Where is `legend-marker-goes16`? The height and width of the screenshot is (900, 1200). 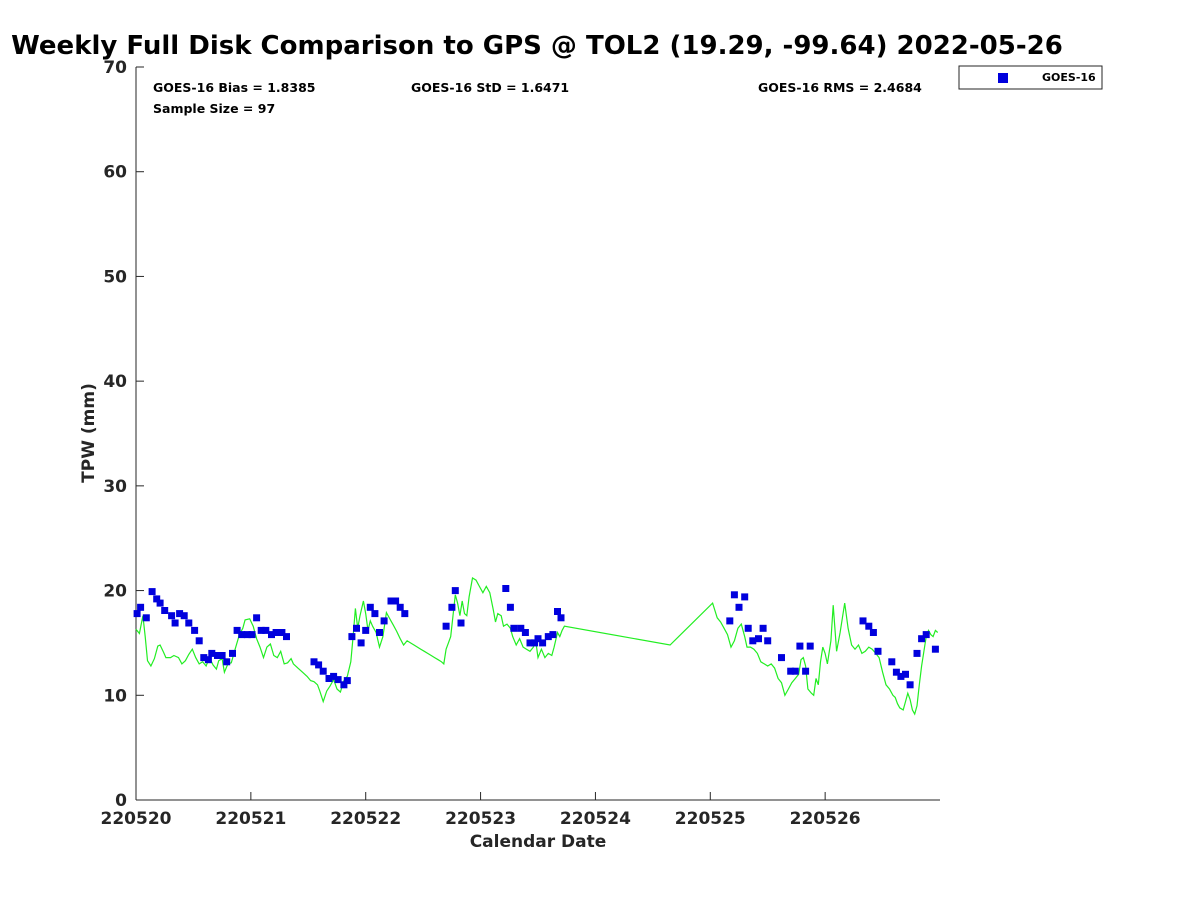
legend-marker-goes16 is located at coordinates (1003, 78).